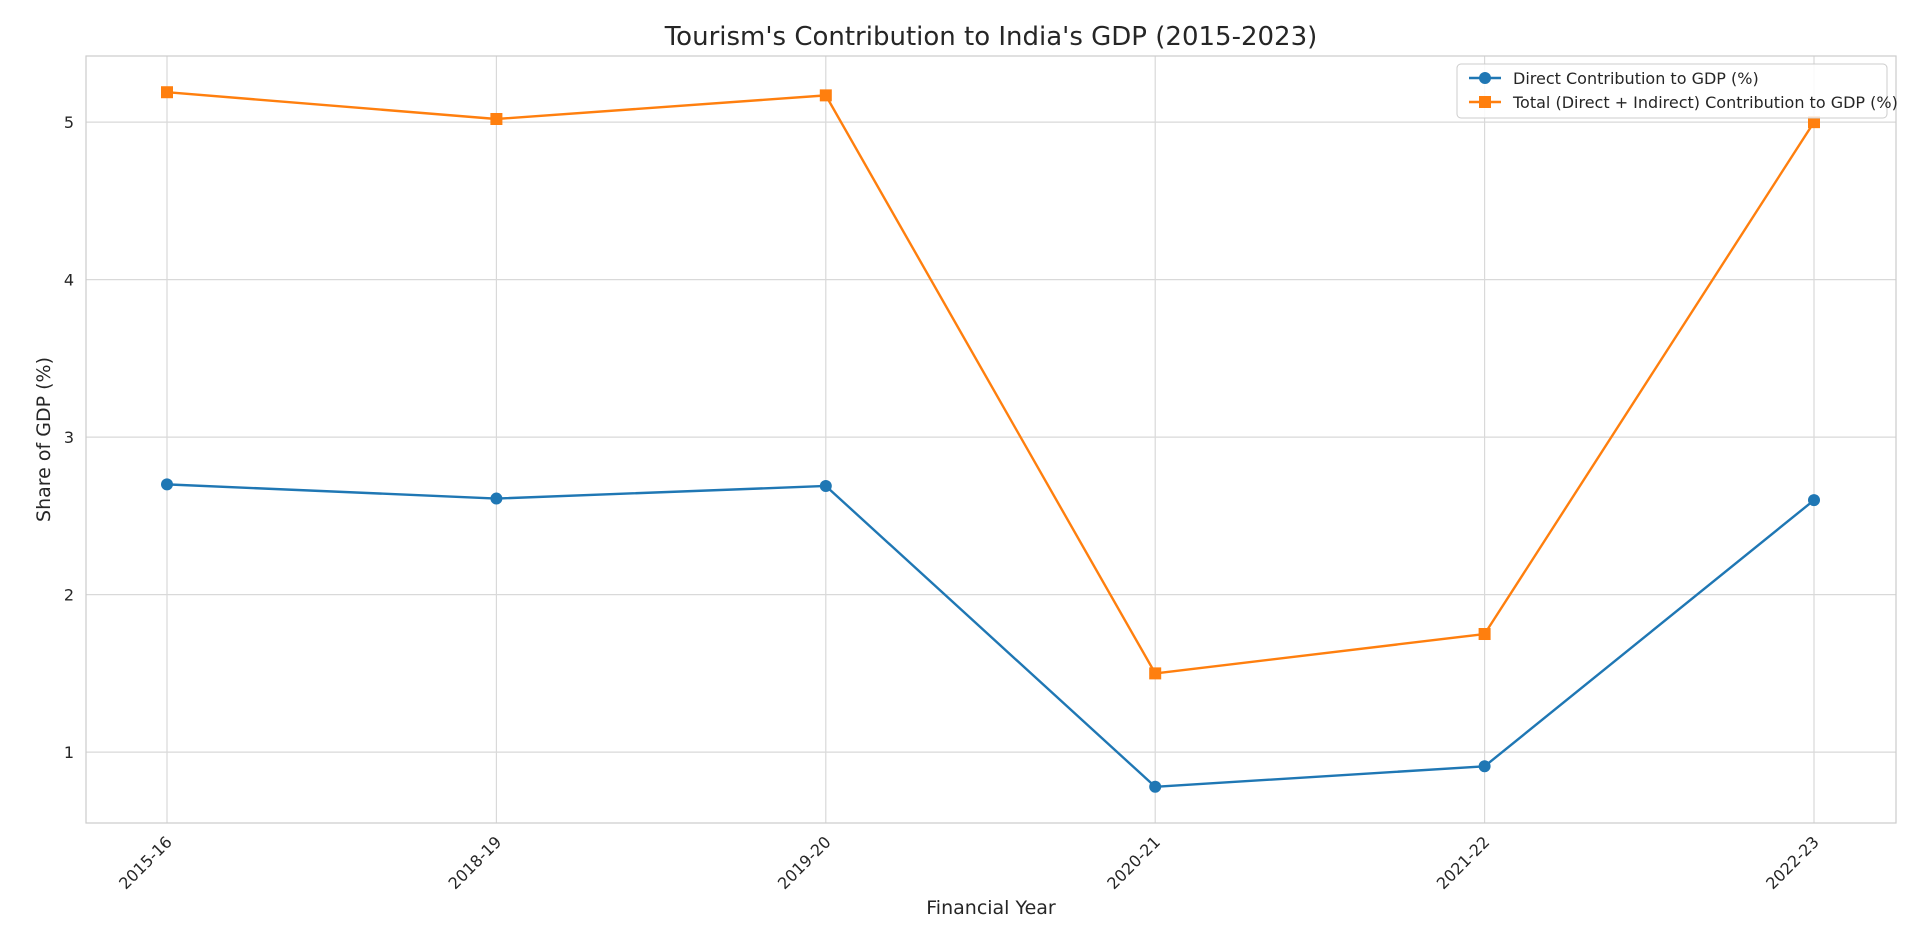  Describe the element at coordinates (1636, 78) in the screenshot. I see `legend-label-1: Direct Contribution to GDP (%)` at that location.